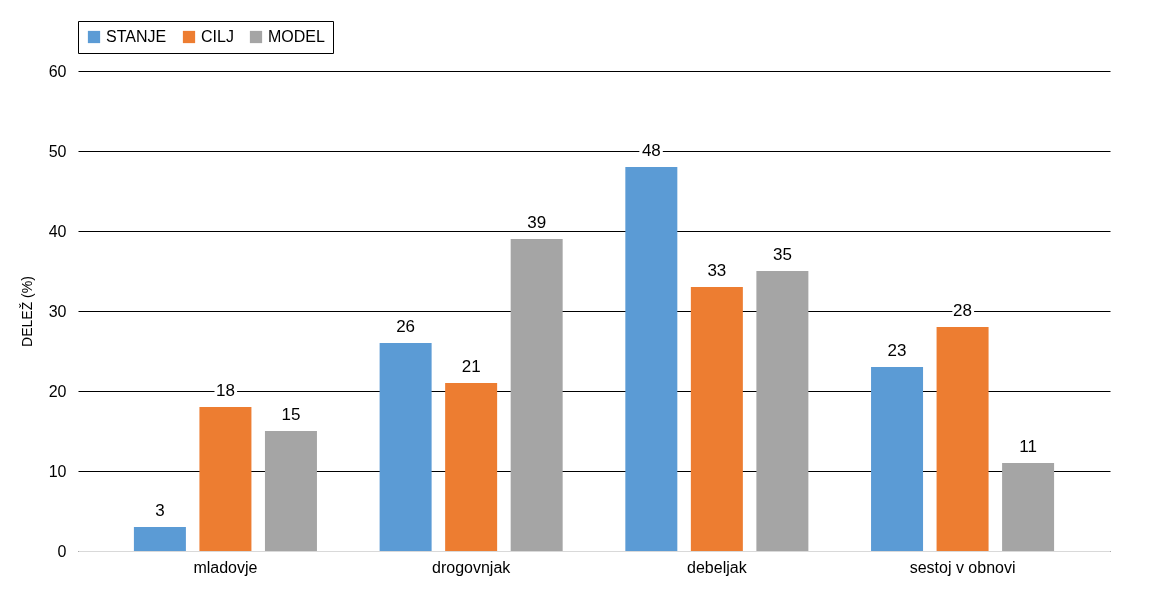  Describe the element at coordinates (160, 510) in the screenshot. I see `data-label: 3` at that location.